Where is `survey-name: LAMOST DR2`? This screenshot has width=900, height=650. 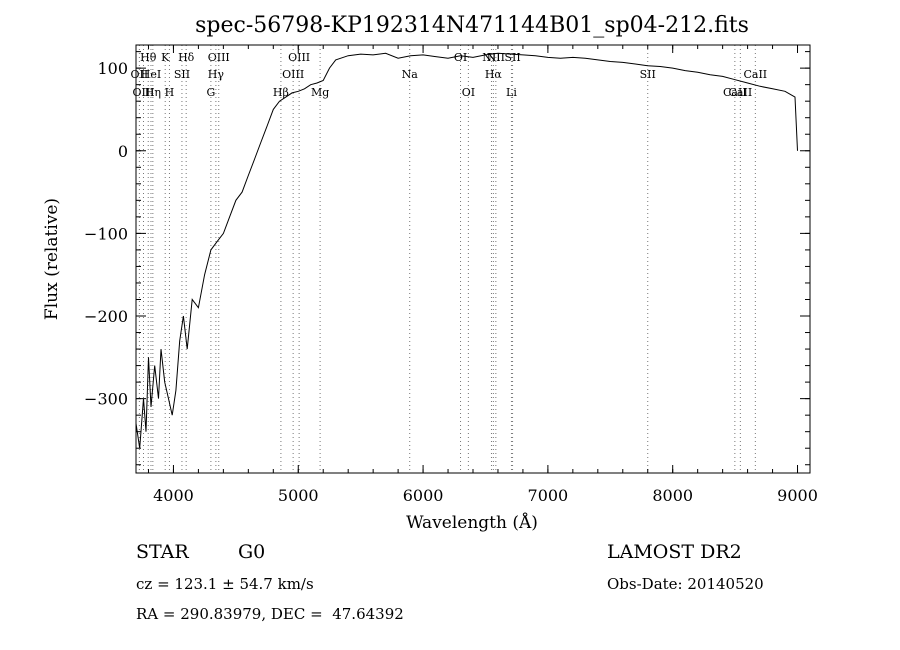
survey-name: LAMOST DR2 is located at coordinates (674, 552).